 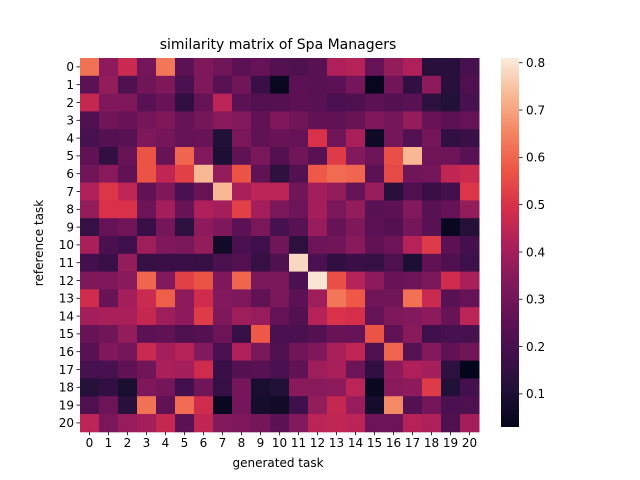 What do you see at coordinates (39, 243) in the screenshot?
I see `y-axis-label: reference task` at bounding box center [39, 243].